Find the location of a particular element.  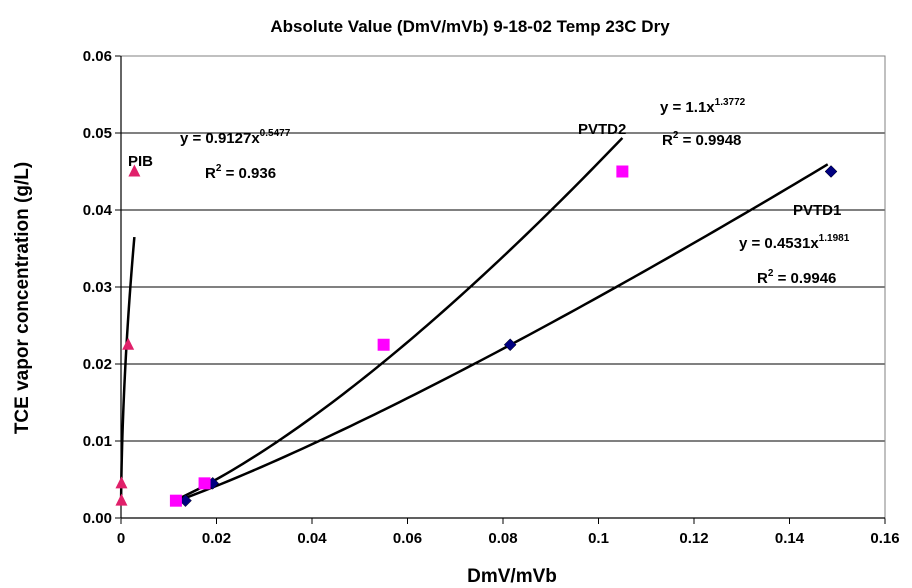

y-tick-label: 0.00 is located at coordinates (97, 518).